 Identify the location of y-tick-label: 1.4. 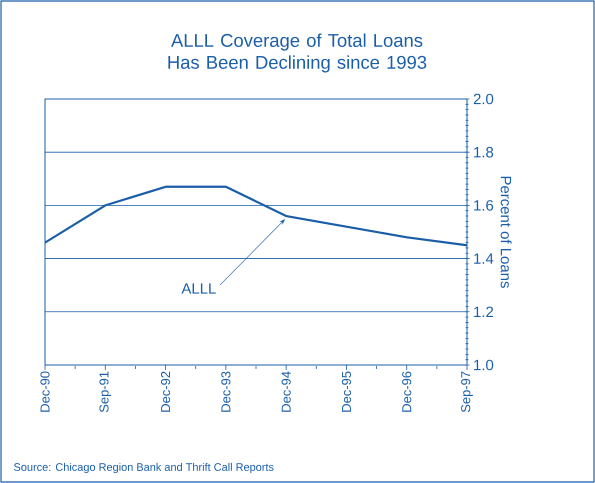
(484, 258).